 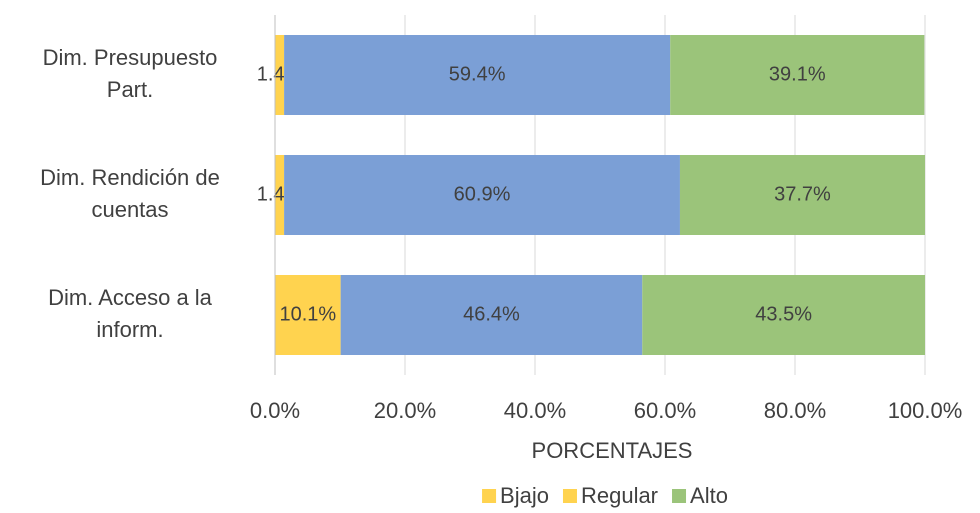 I want to click on data-label: 39.1%, so click(x=797, y=74).